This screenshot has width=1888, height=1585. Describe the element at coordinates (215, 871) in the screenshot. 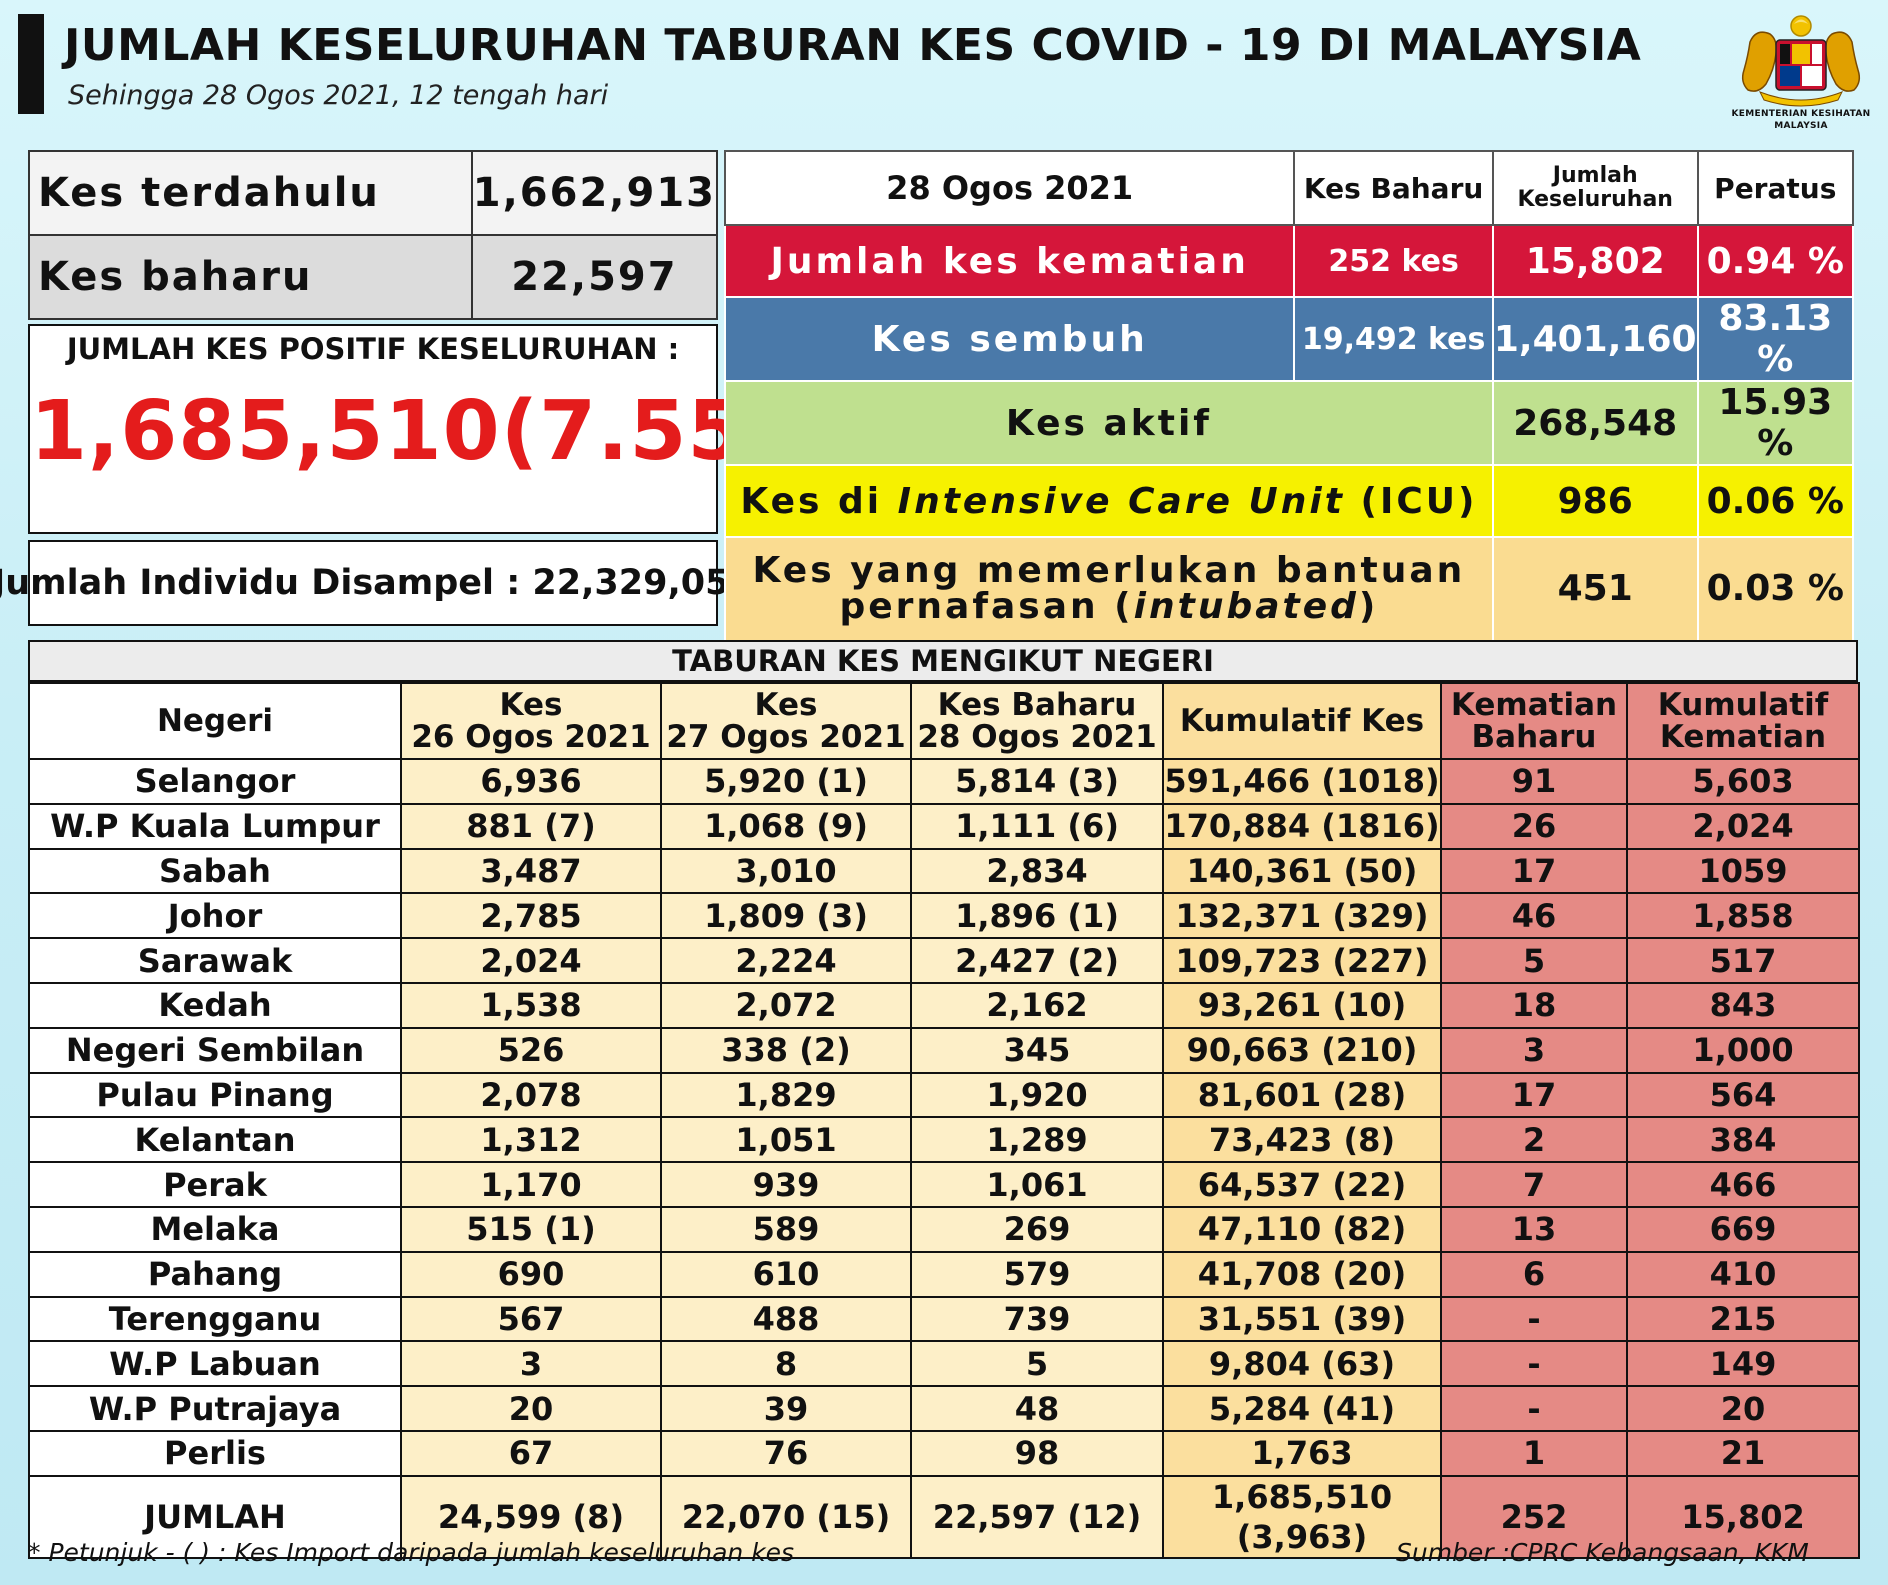

I see `cell-state: Sabah` at that location.